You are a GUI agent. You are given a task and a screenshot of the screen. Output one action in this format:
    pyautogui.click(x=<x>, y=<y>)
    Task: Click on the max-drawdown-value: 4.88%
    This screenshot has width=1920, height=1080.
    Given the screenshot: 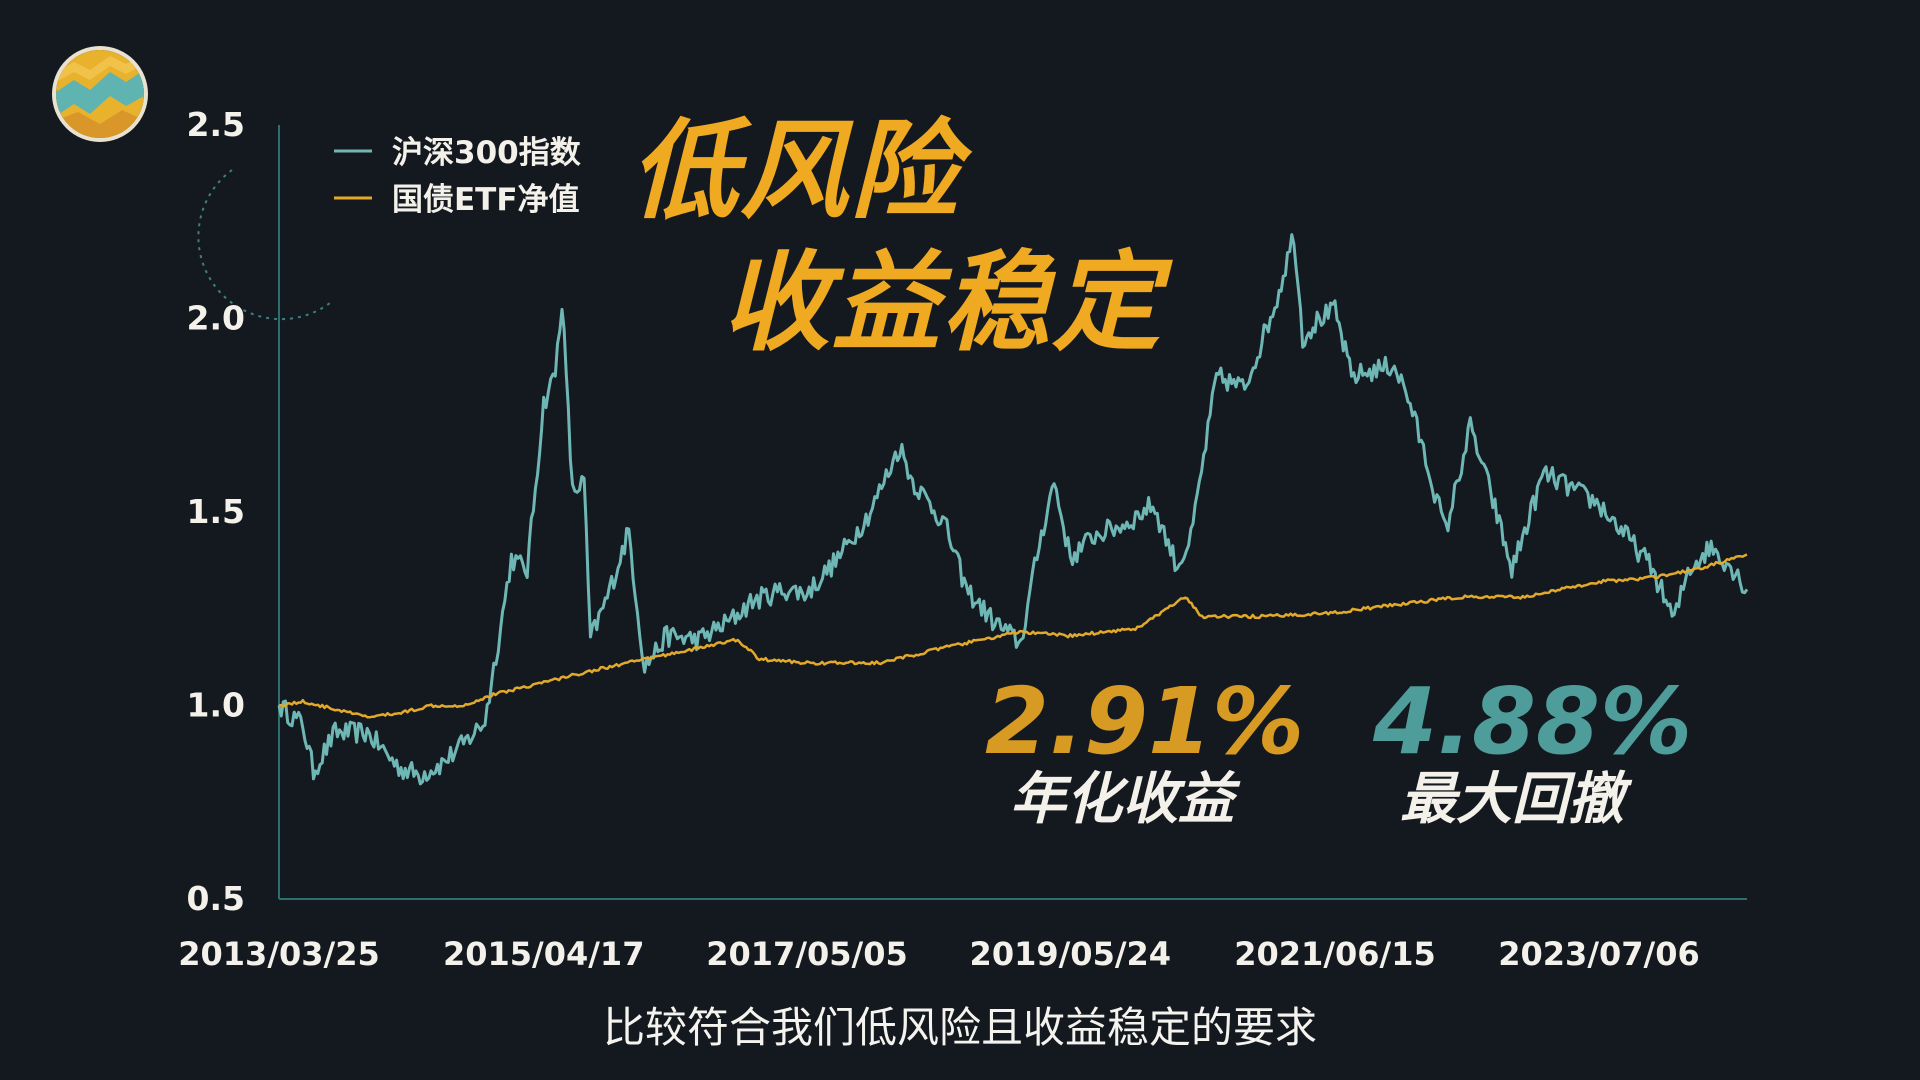 What is the action you would take?
    pyautogui.click(x=1533, y=721)
    